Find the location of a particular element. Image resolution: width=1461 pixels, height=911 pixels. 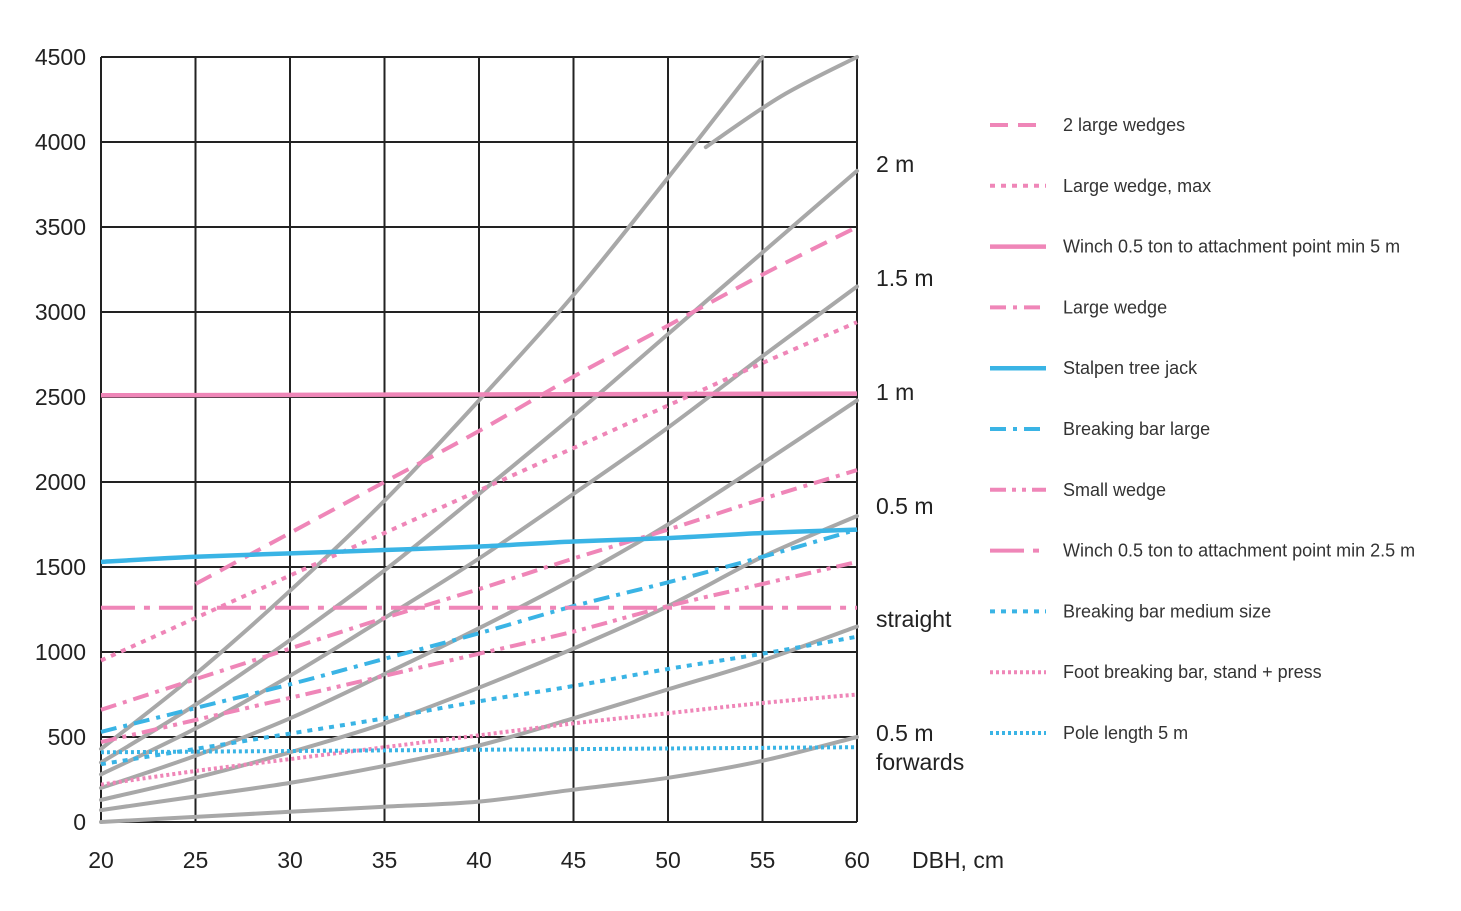

curve-label-0: 2 m is located at coordinates (895, 164).